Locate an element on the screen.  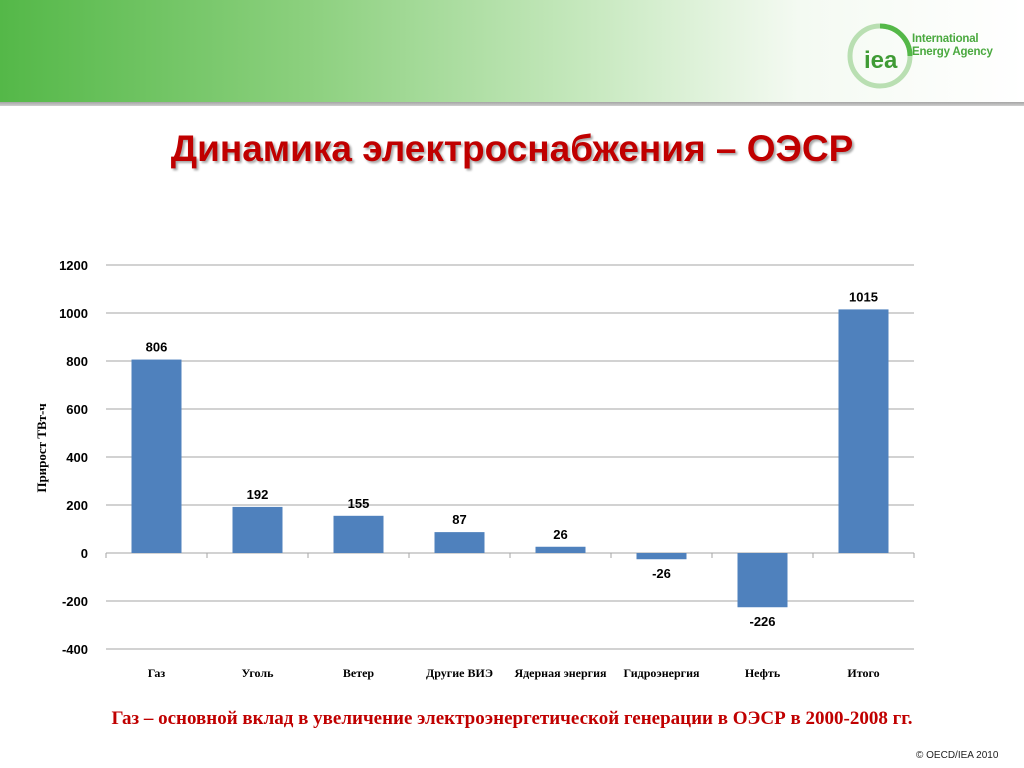
data-label: 192 is located at coordinates (258, 494).